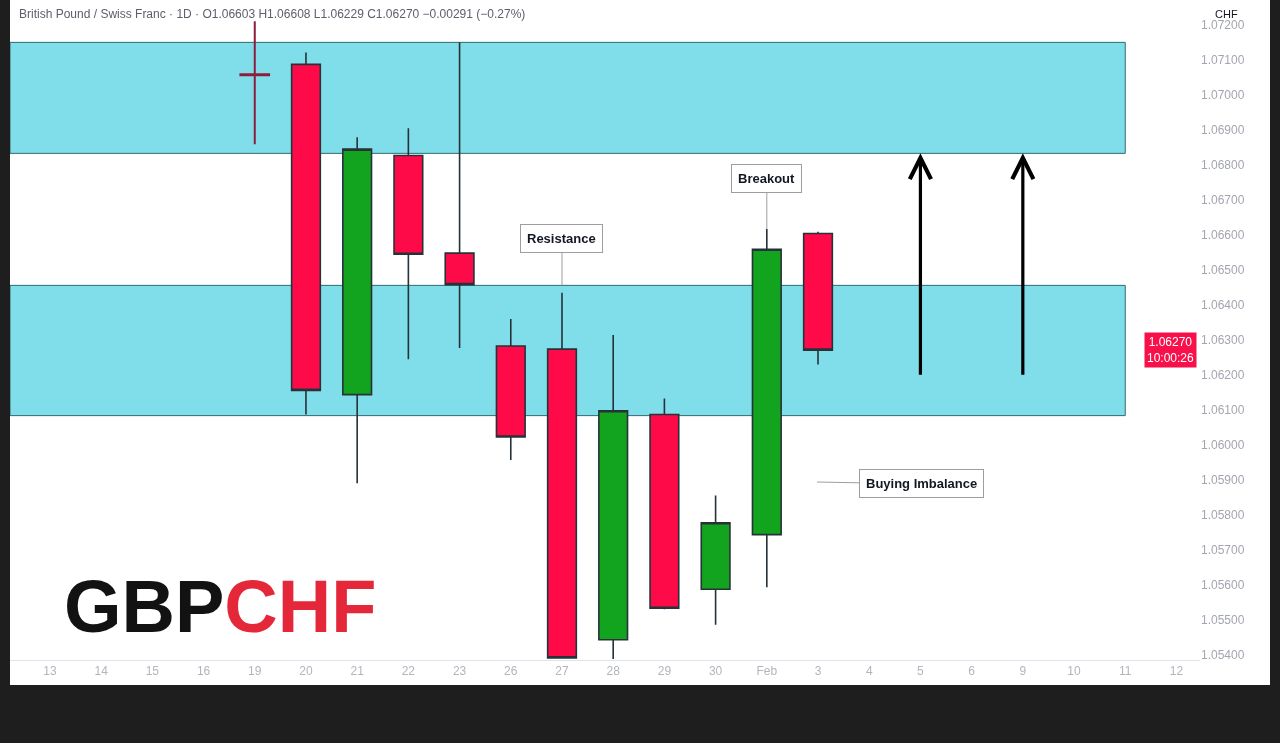 This screenshot has height=743, width=1280. What do you see at coordinates (1223, 199) in the screenshot?
I see `y-tick-label: 1.06700` at bounding box center [1223, 199].